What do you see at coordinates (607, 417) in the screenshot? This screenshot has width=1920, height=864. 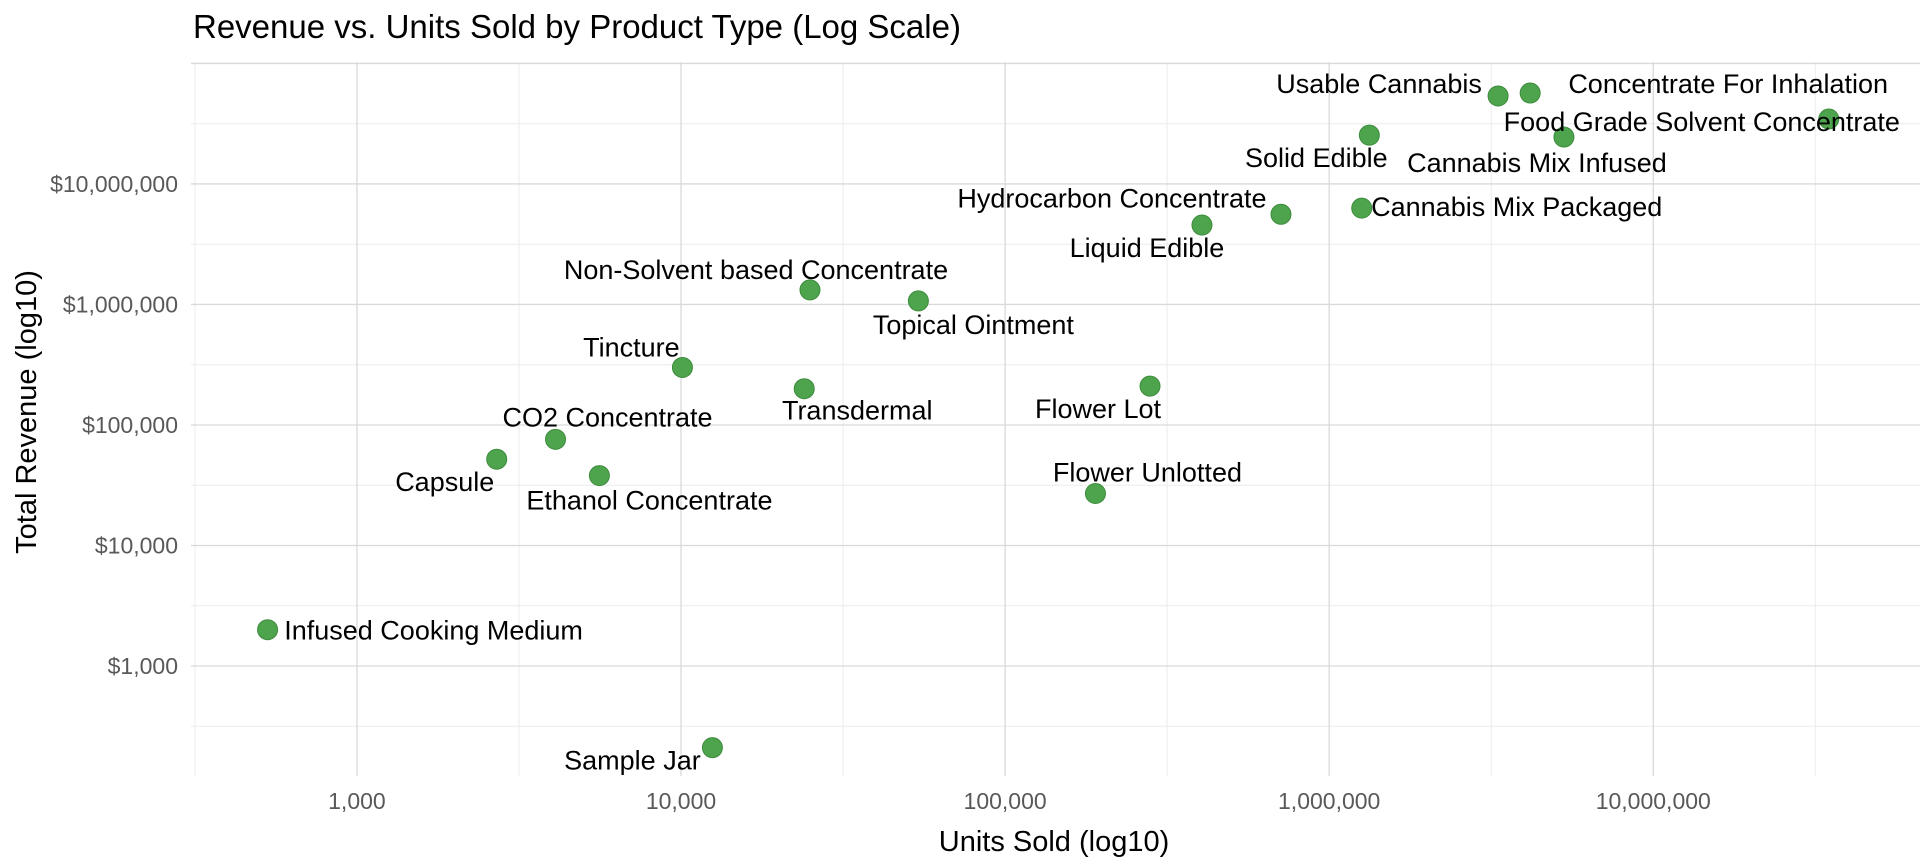 I see `point-label: CO2 Concentrate` at bounding box center [607, 417].